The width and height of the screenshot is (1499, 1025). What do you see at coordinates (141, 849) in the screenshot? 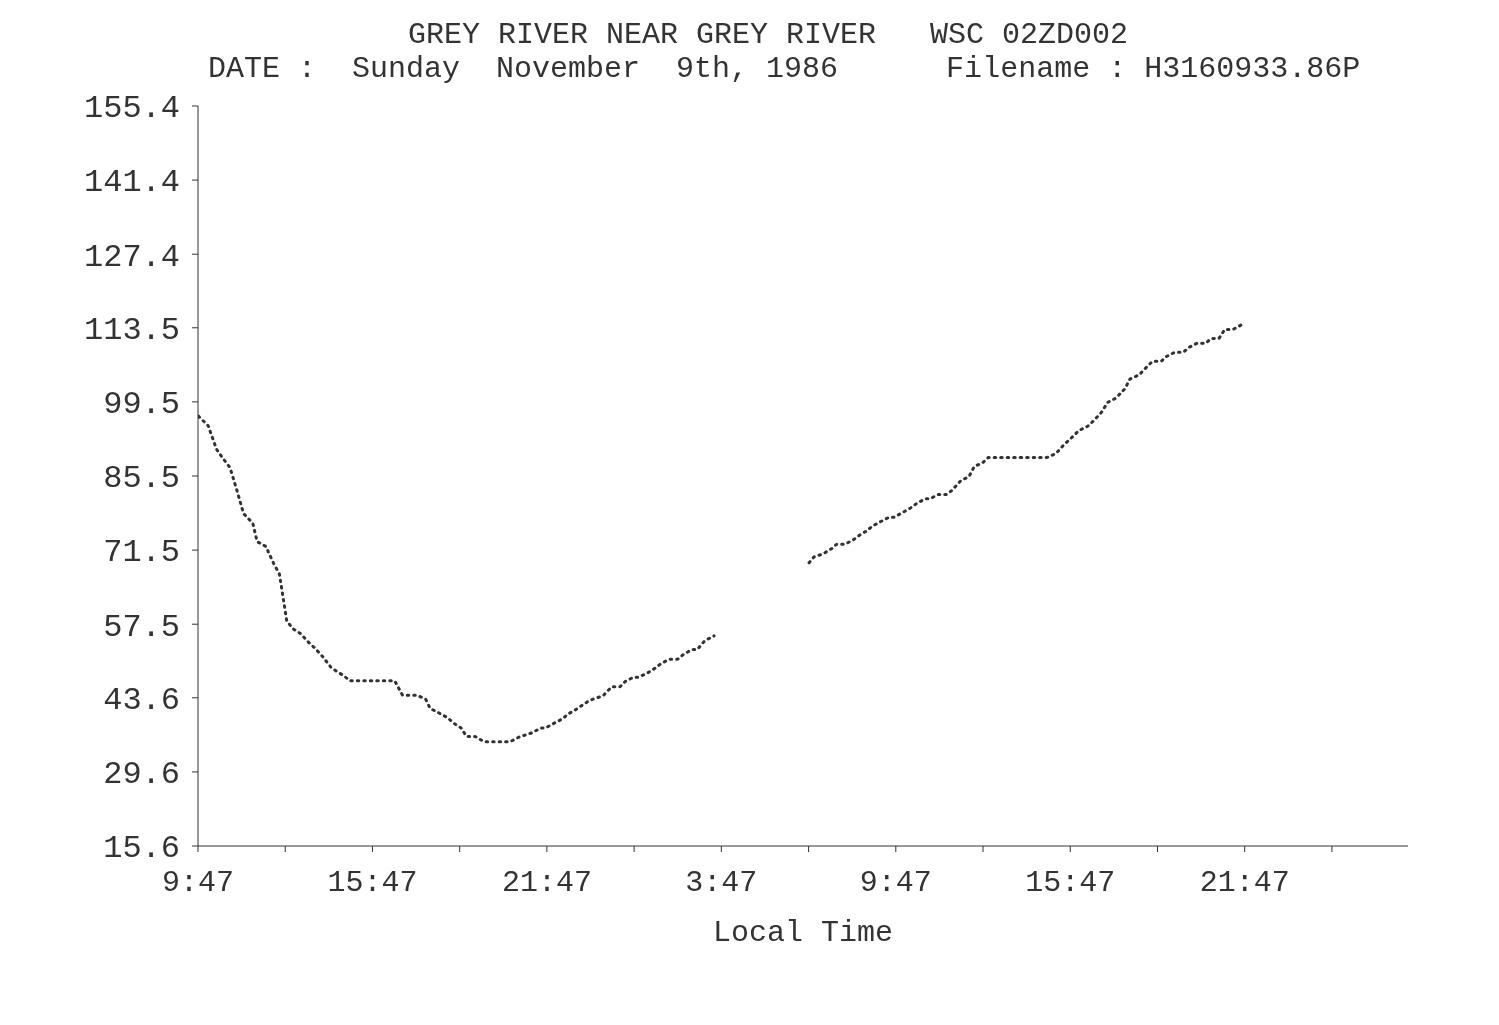
I see `y-tick-label: 15.6` at bounding box center [141, 849].